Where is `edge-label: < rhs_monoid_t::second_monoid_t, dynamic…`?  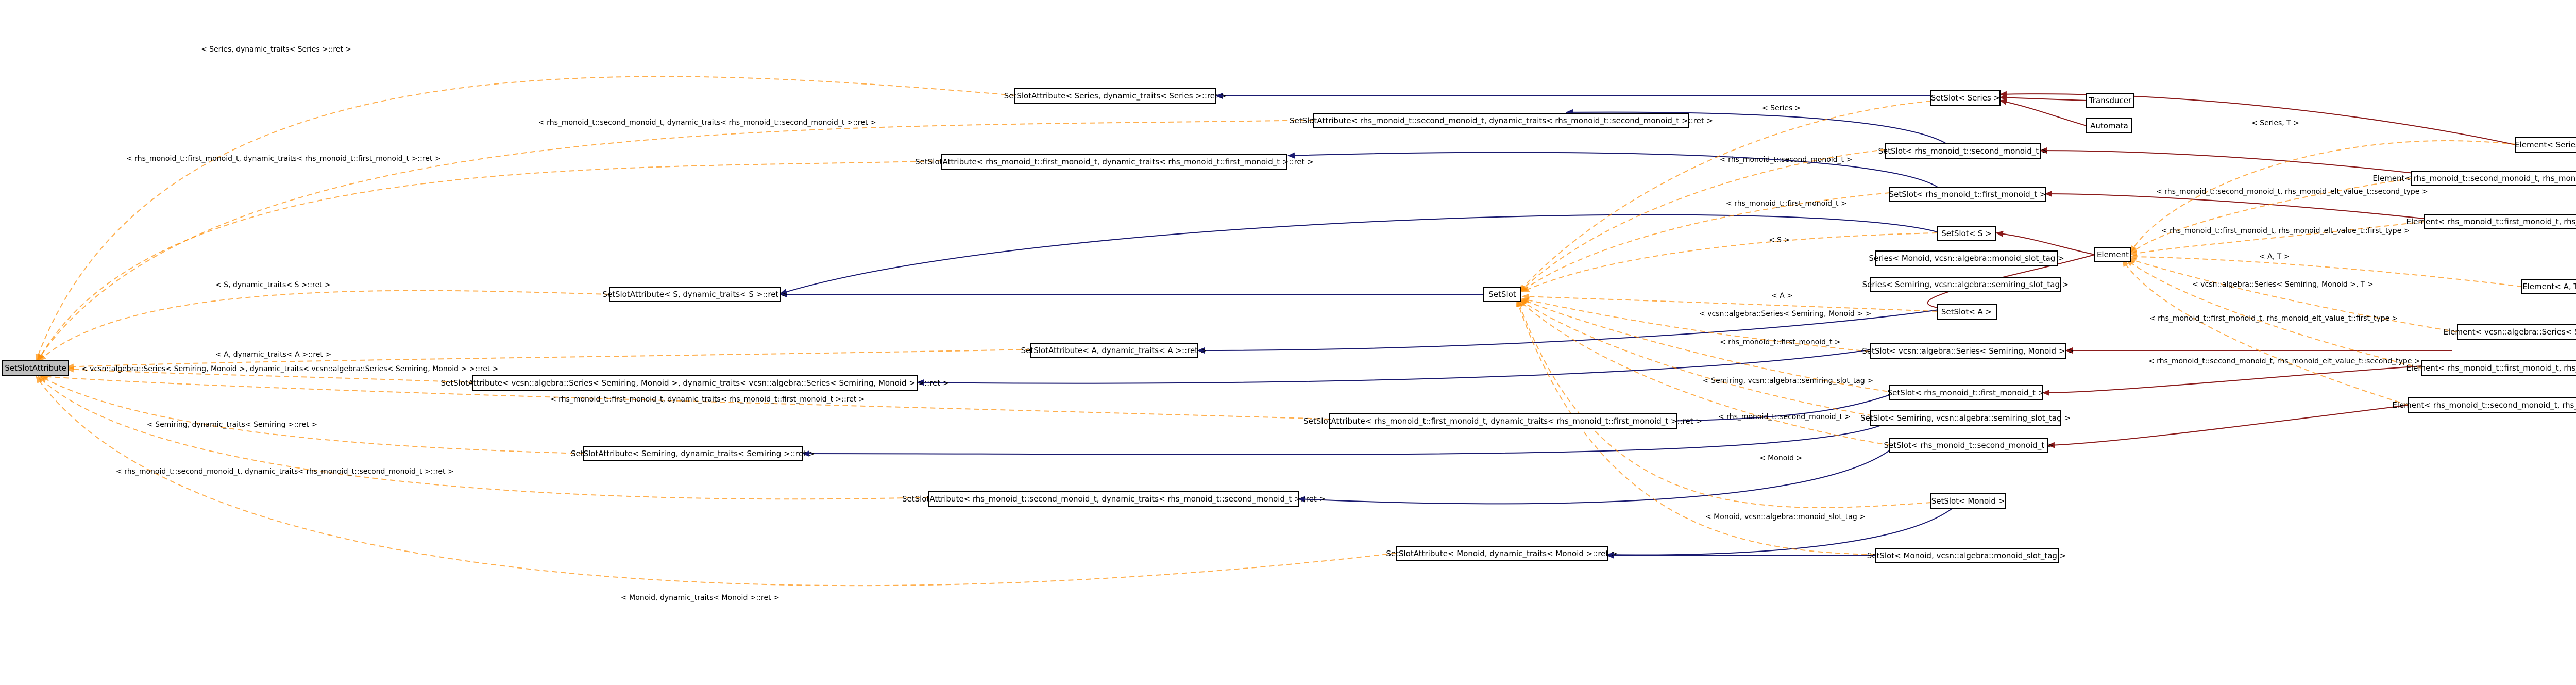
edge-label: < rhs_monoid_t::second_monoid_t, dynamic… is located at coordinates (707, 123).